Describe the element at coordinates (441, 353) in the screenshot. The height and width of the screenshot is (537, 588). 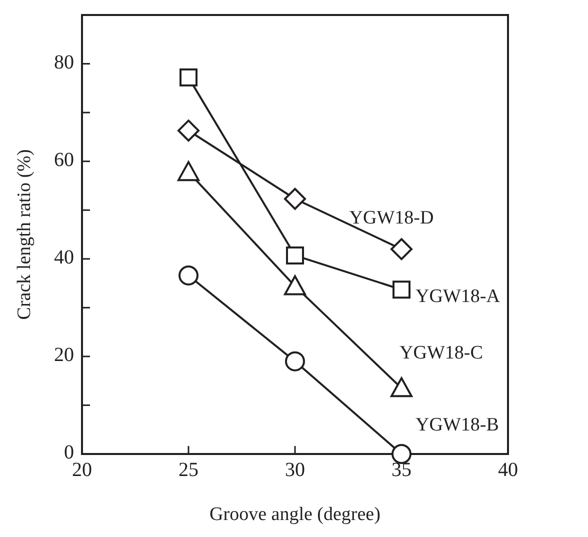
I see `series-label: YGW18-C` at that location.